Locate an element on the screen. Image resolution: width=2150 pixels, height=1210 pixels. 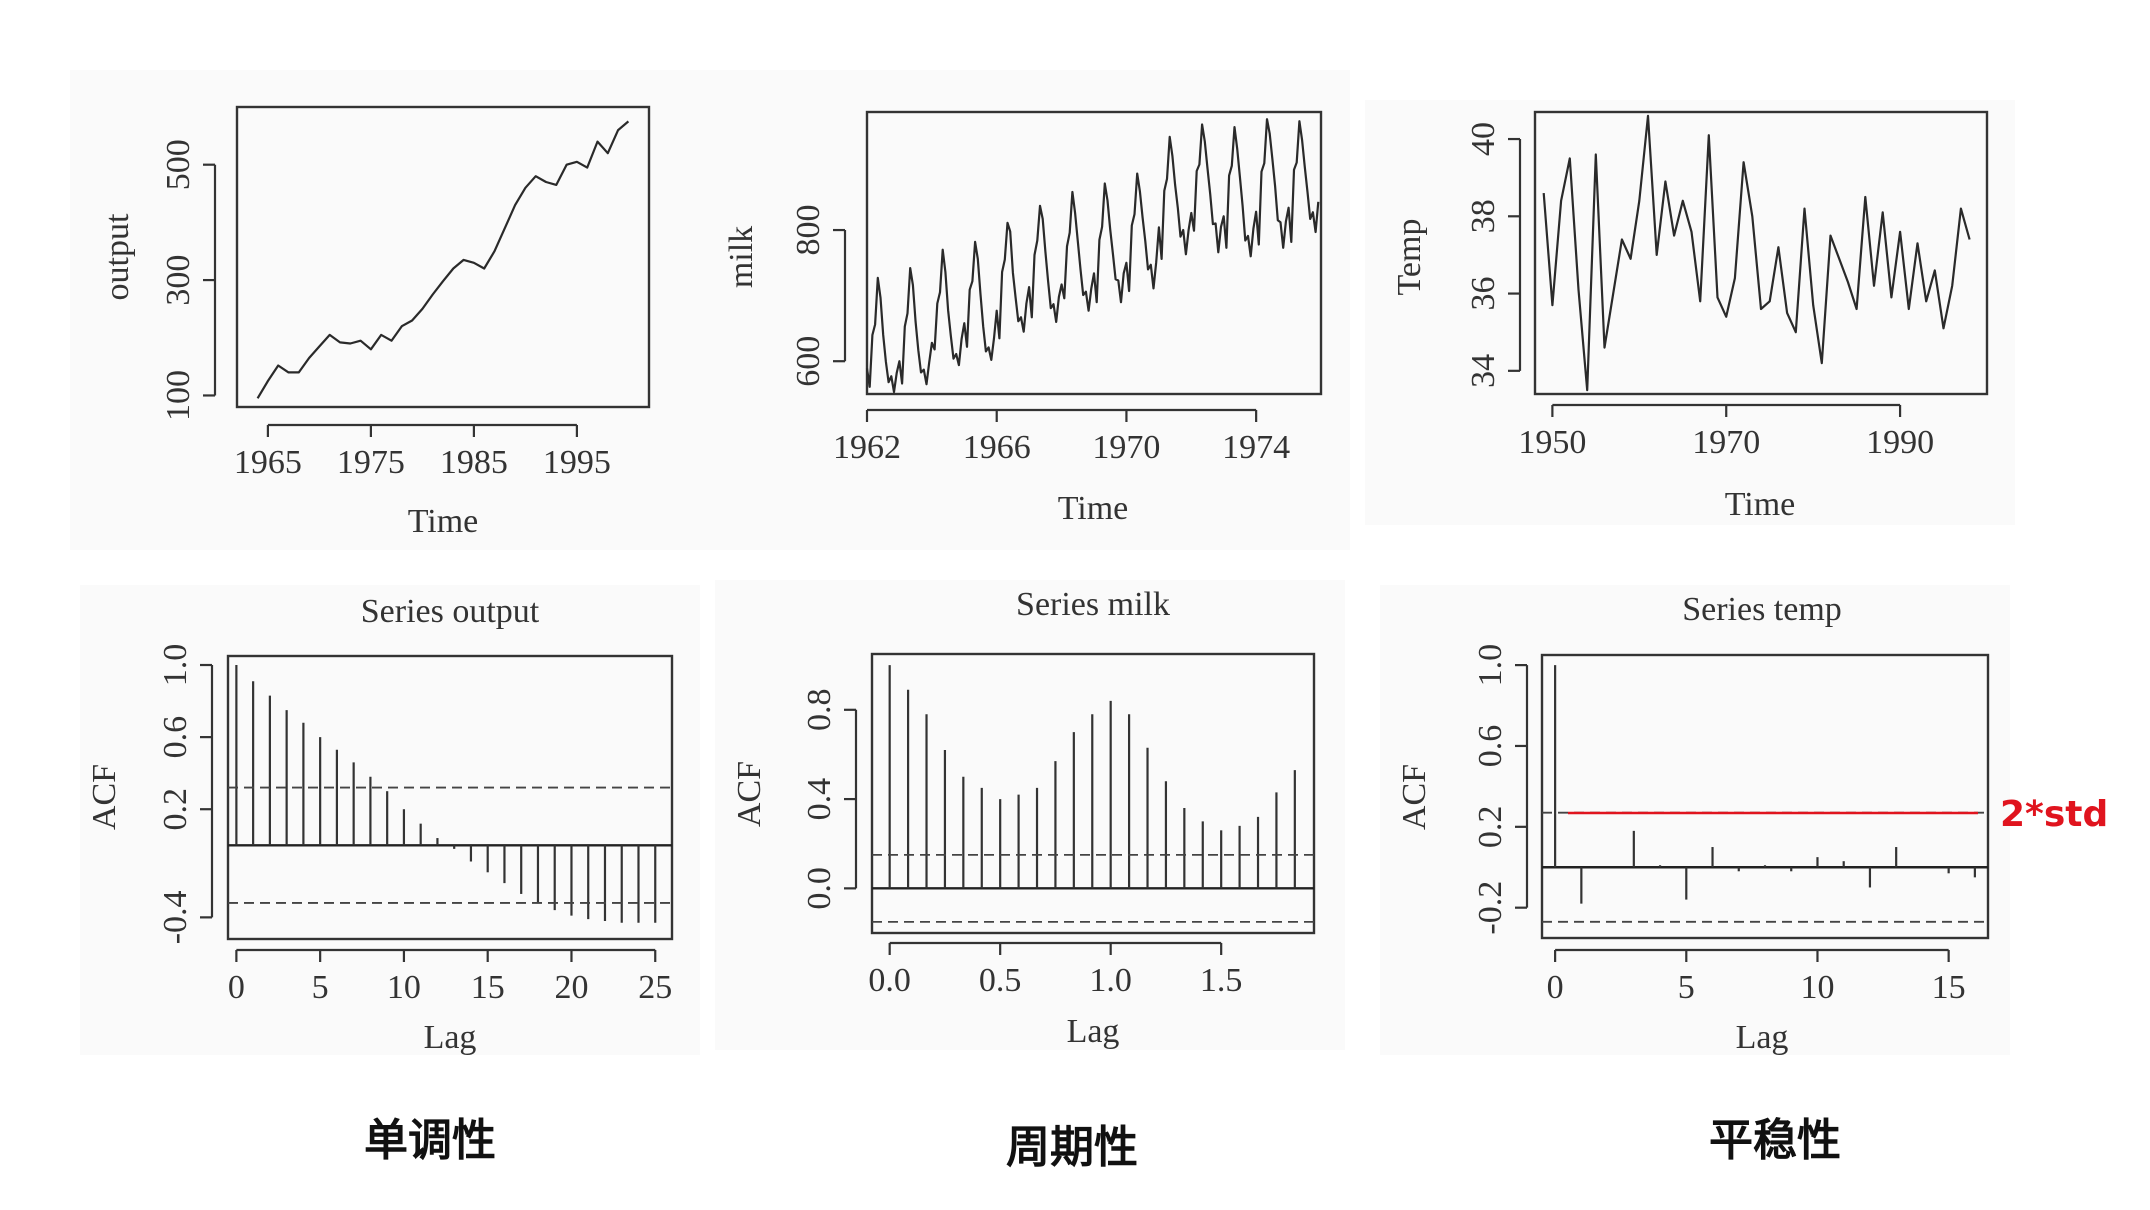
x-tick-label: 1974 is located at coordinates (1256, 447).